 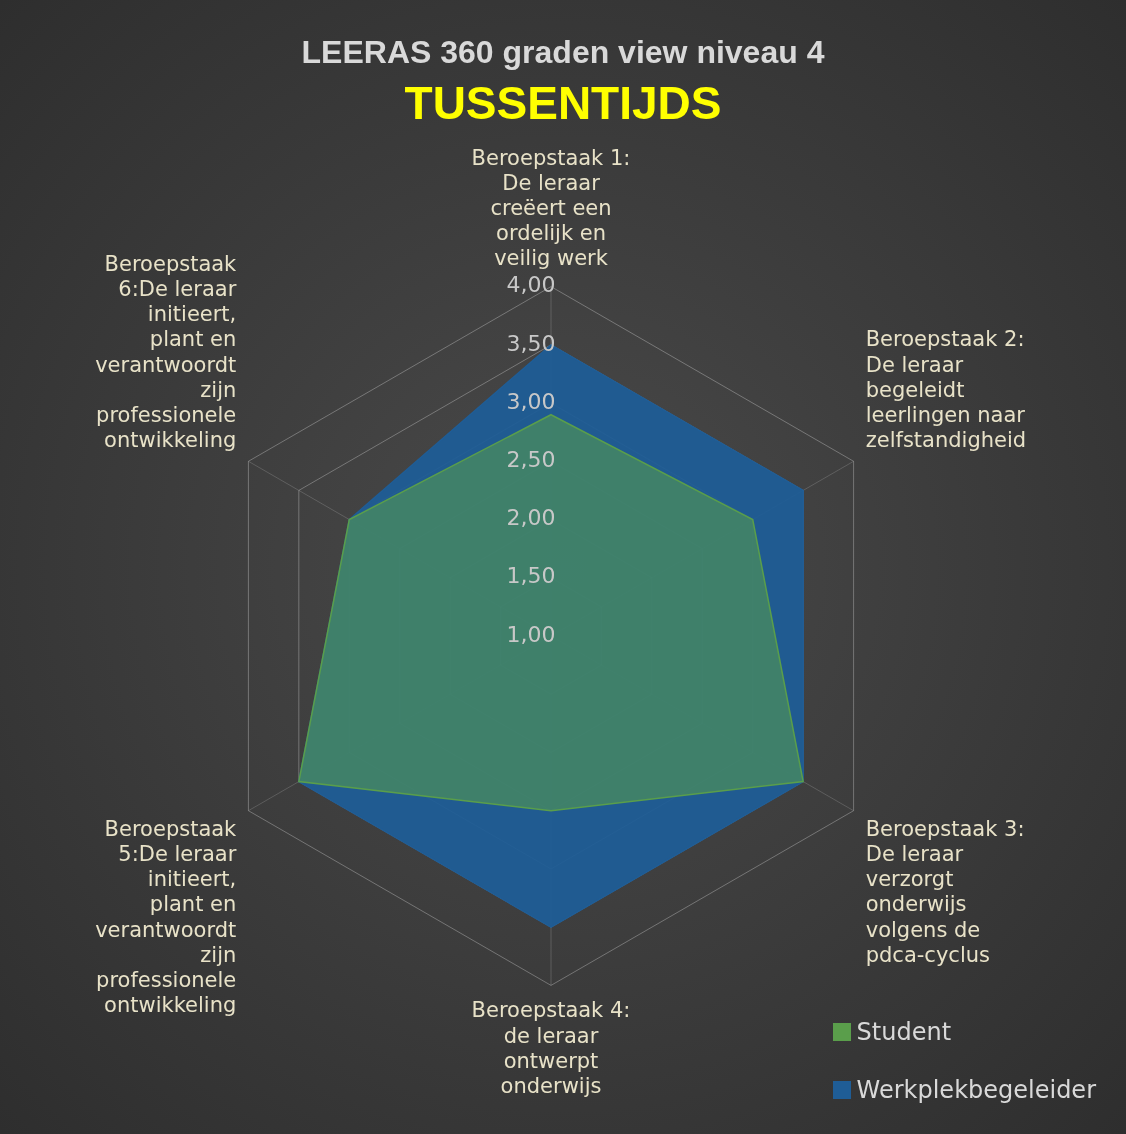 I want to click on y-tick-label: 4,00, so click(x=531, y=285).